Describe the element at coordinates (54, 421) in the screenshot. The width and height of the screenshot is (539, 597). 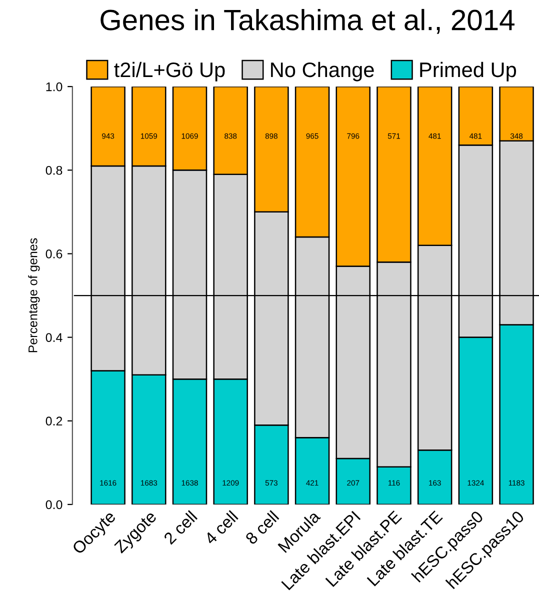
I see `y-tick-label: 0.2` at that location.